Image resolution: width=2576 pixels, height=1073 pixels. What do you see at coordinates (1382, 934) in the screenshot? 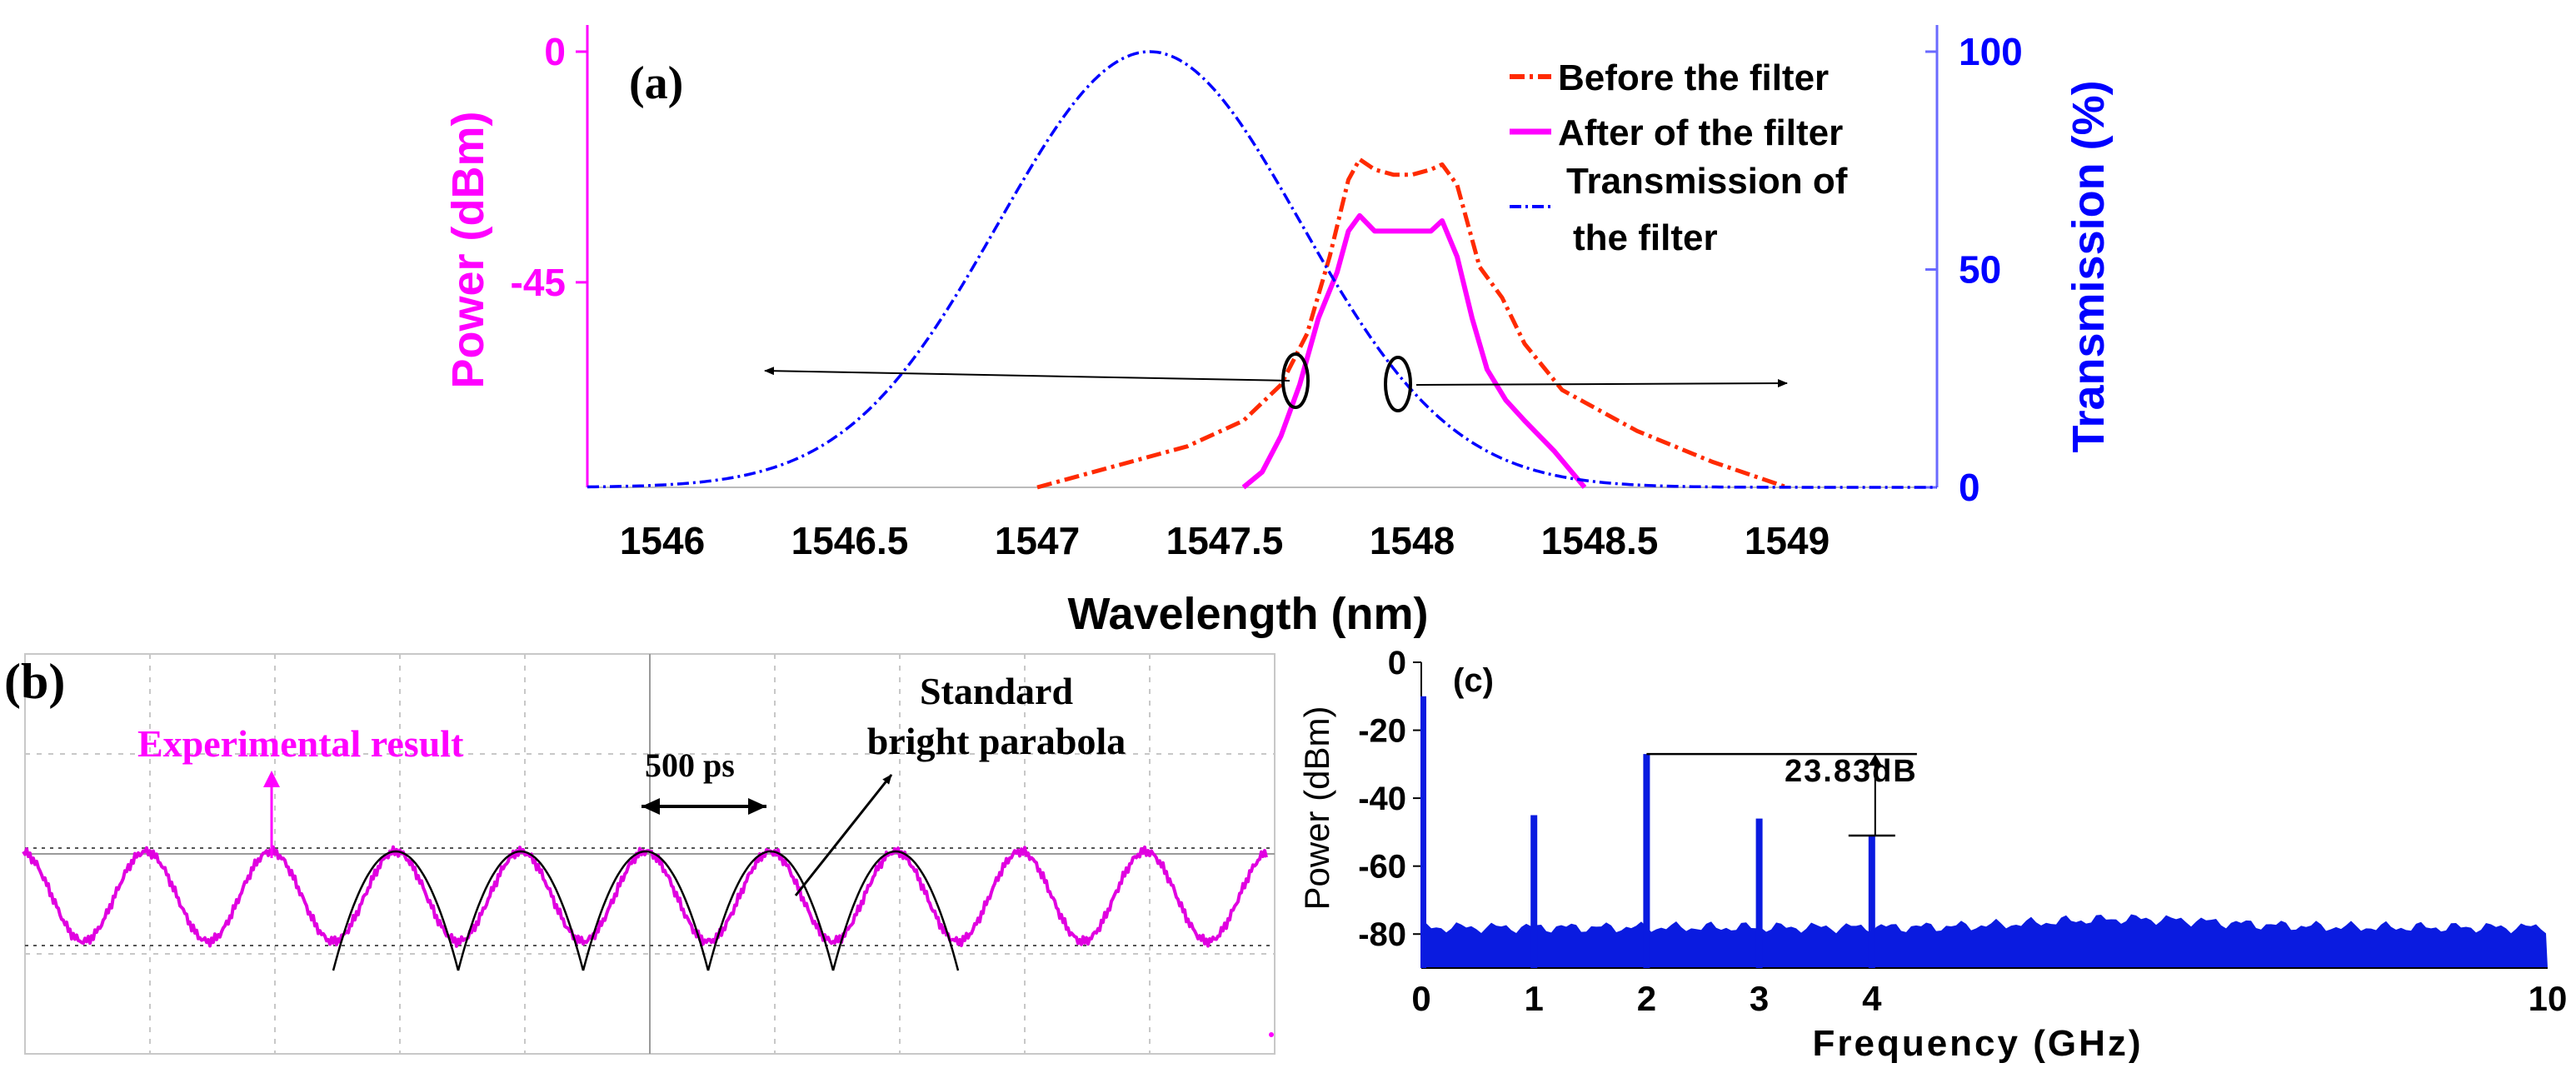
I see `c-y-tick-4: -80` at bounding box center [1382, 934].